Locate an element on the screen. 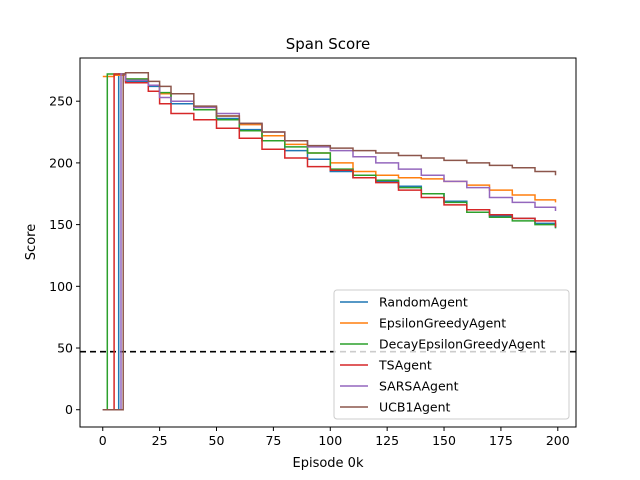 The height and width of the screenshot is (480, 640). x-tick-label: 25 is located at coordinates (160, 440).